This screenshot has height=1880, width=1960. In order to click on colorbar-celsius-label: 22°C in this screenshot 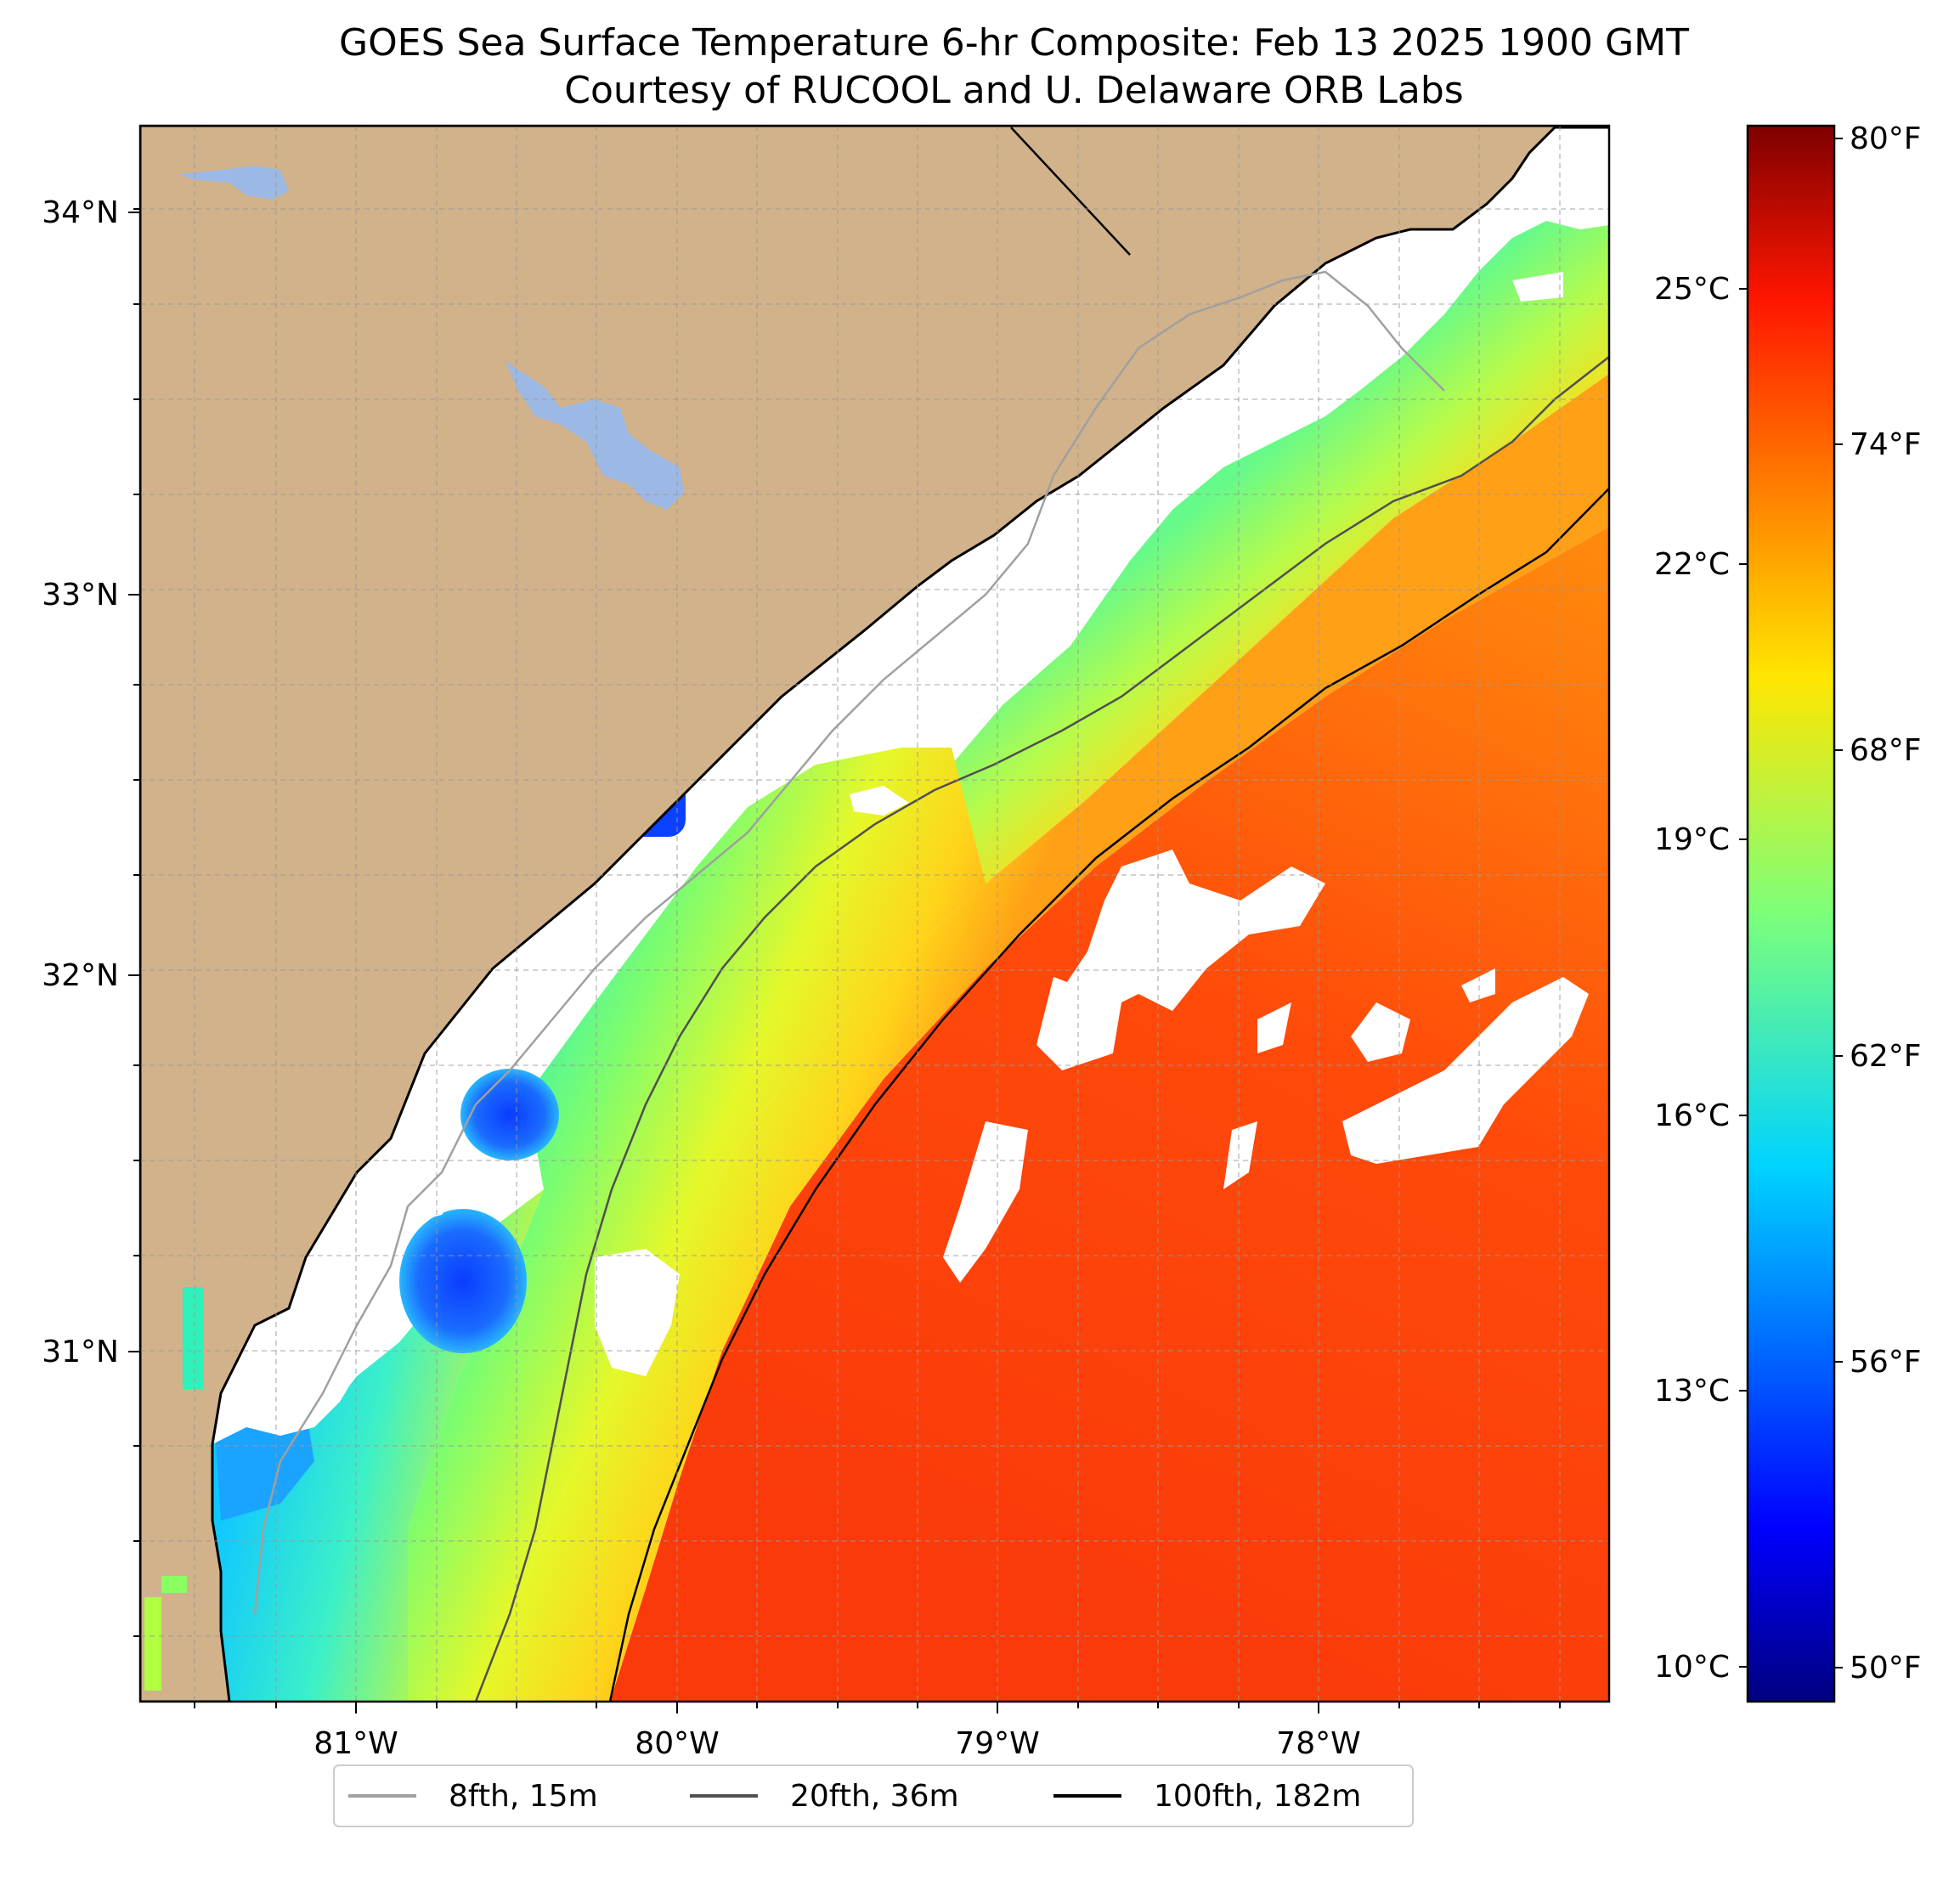, I will do `click(1692, 564)`.